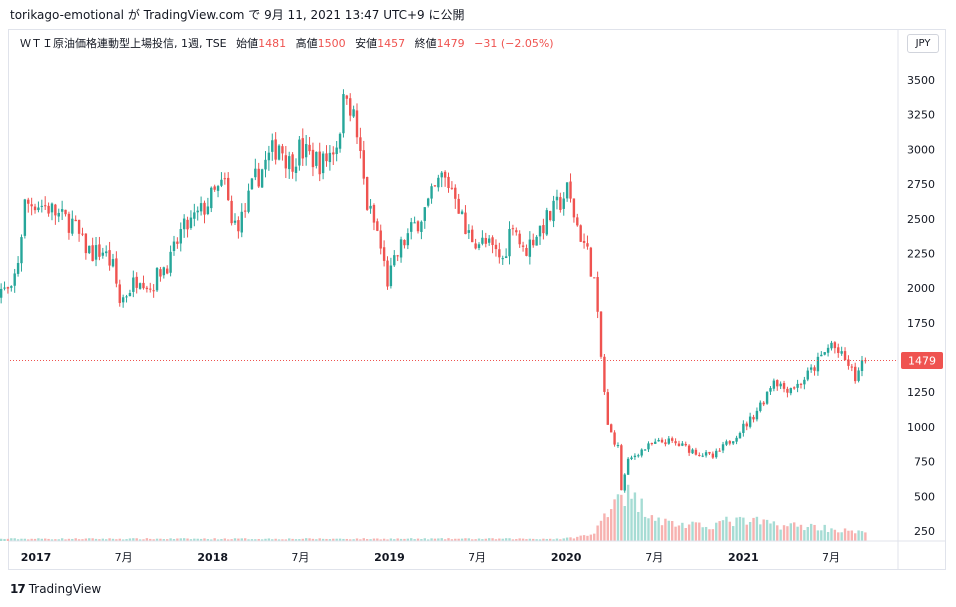  Describe the element at coordinates (65, 589) in the screenshot. I see `tradingview-logo-text: TradingView` at that location.